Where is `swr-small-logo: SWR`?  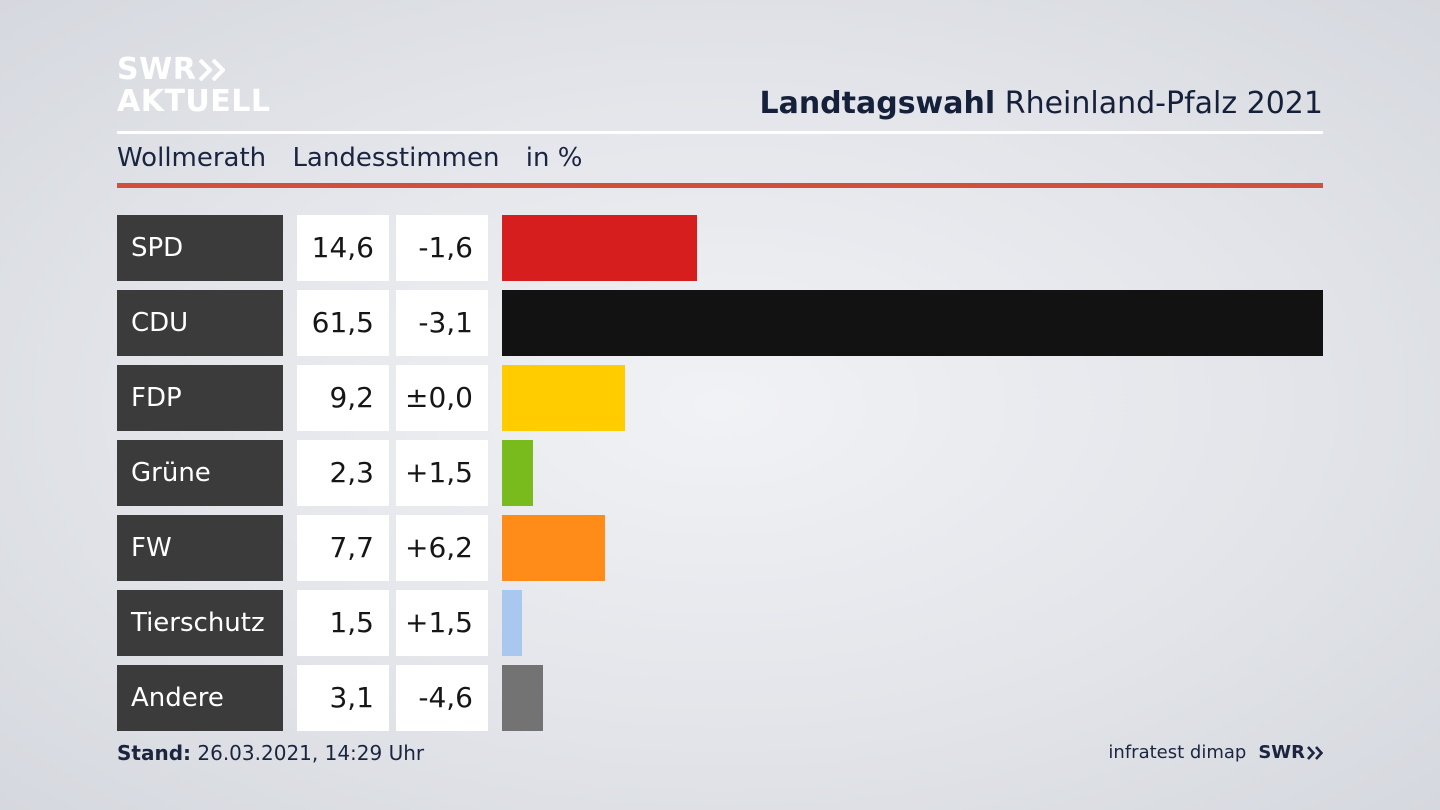 swr-small-logo: SWR is located at coordinates (1290, 752).